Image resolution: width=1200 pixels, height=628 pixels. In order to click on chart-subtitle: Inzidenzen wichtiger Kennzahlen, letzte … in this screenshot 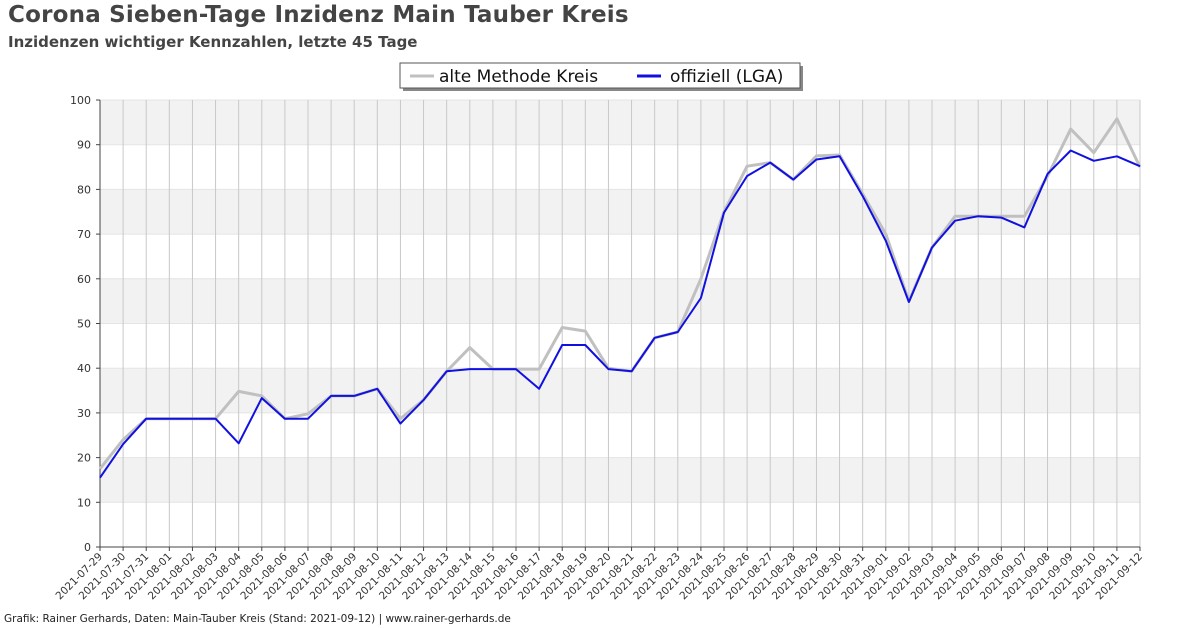, I will do `click(213, 42)`.